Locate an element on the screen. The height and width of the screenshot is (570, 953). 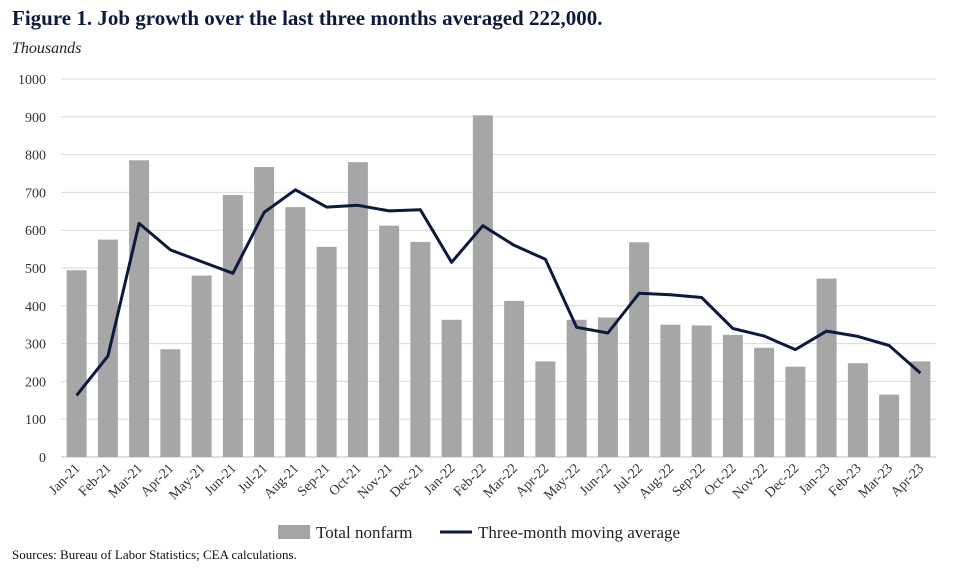
x-tick-label: Jun-21 is located at coordinates (221, 480).